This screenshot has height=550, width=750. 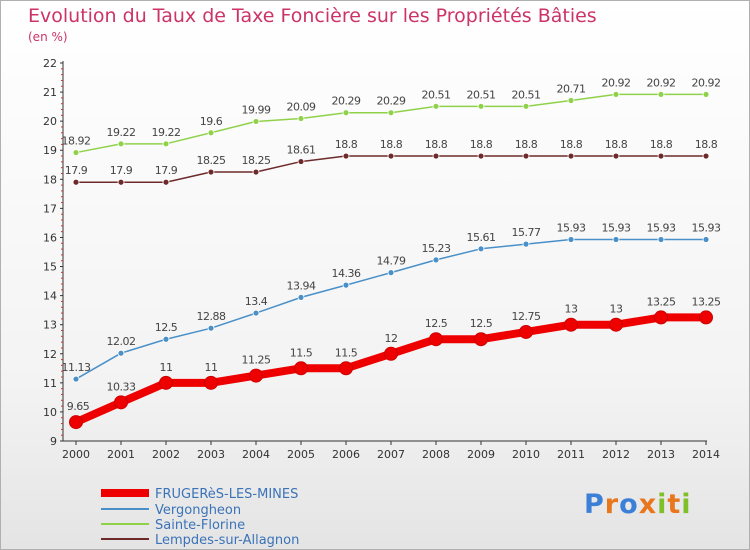 I want to click on data-label: 15.61, so click(x=481, y=237).